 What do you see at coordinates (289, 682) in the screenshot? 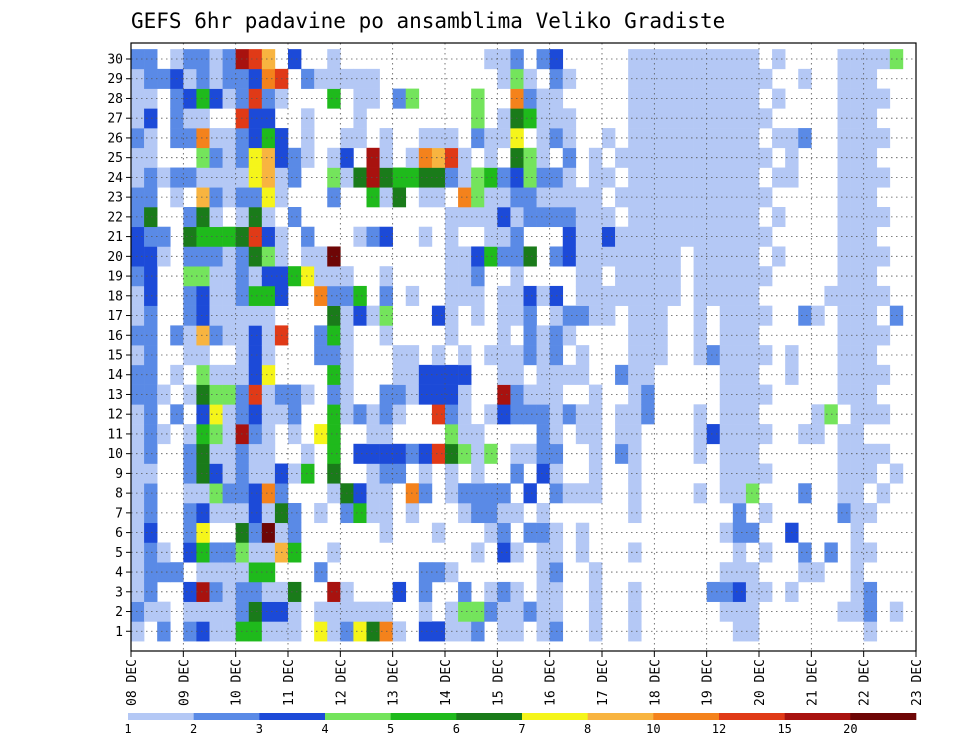
I see `x-tick-label: 11 DEC` at bounding box center [289, 682].